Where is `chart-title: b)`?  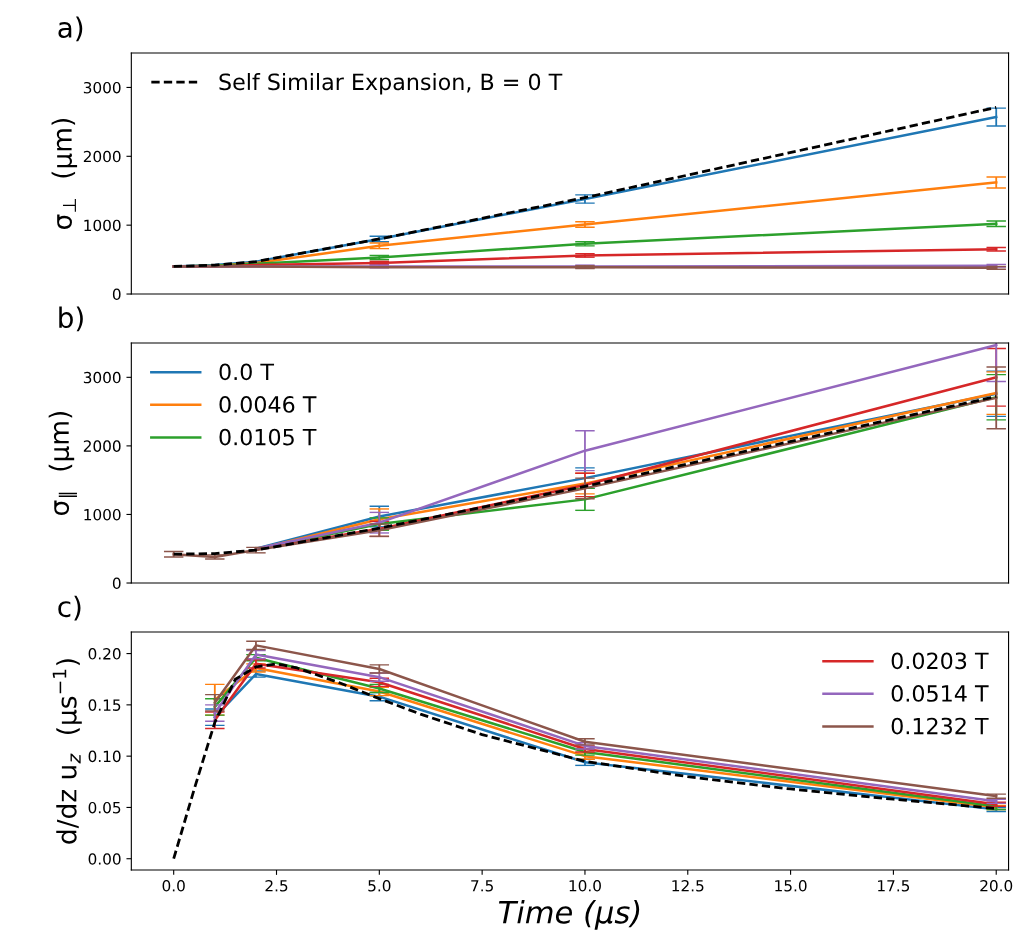 chart-title: b) is located at coordinates (71, 319).